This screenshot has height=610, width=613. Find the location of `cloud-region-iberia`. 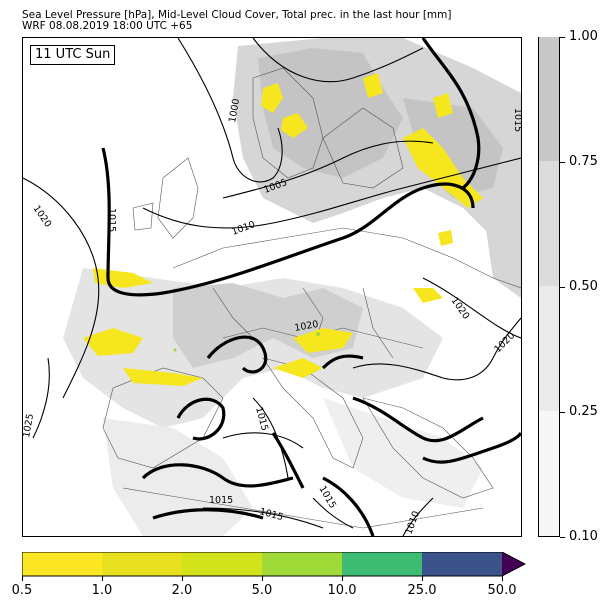

cloud-region-iberia is located at coordinates (178, 477).